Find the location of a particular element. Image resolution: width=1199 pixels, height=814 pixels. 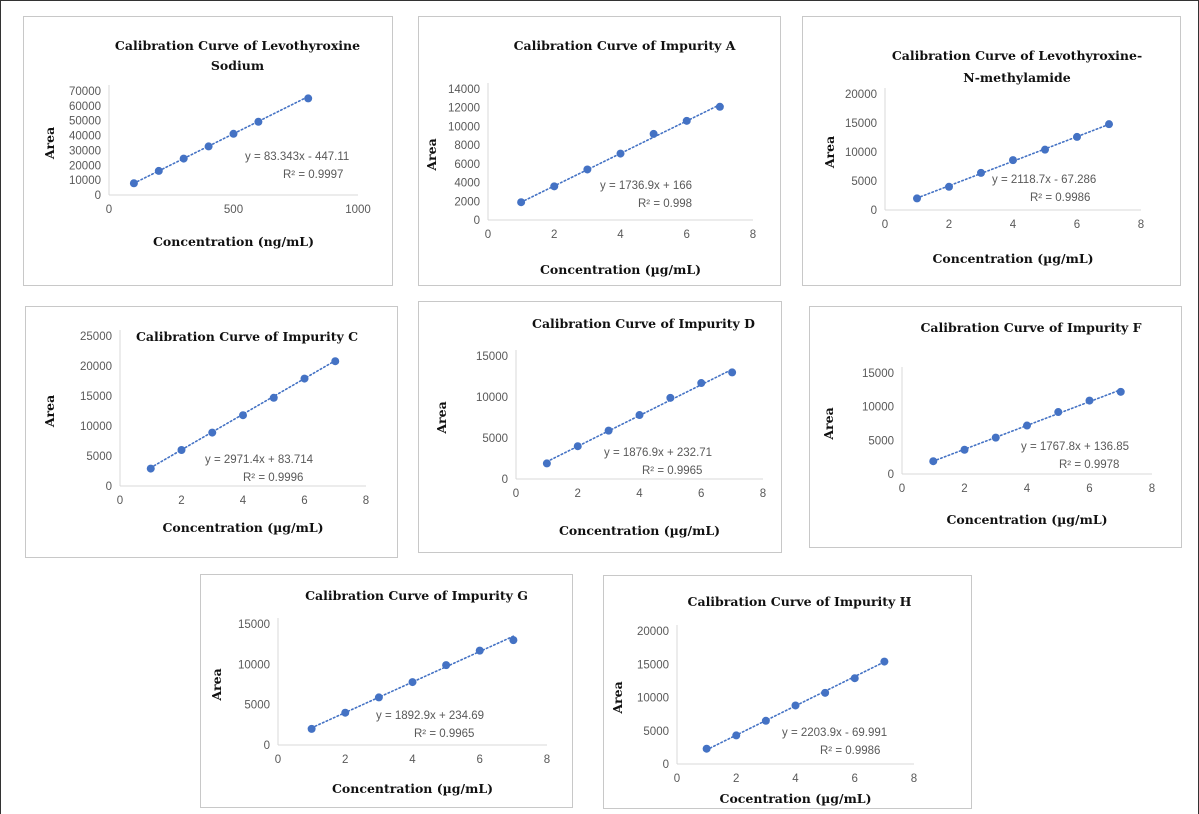

chart-title: Calibration Curve of Levothyroxine- is located at coordinates (1017, 55).